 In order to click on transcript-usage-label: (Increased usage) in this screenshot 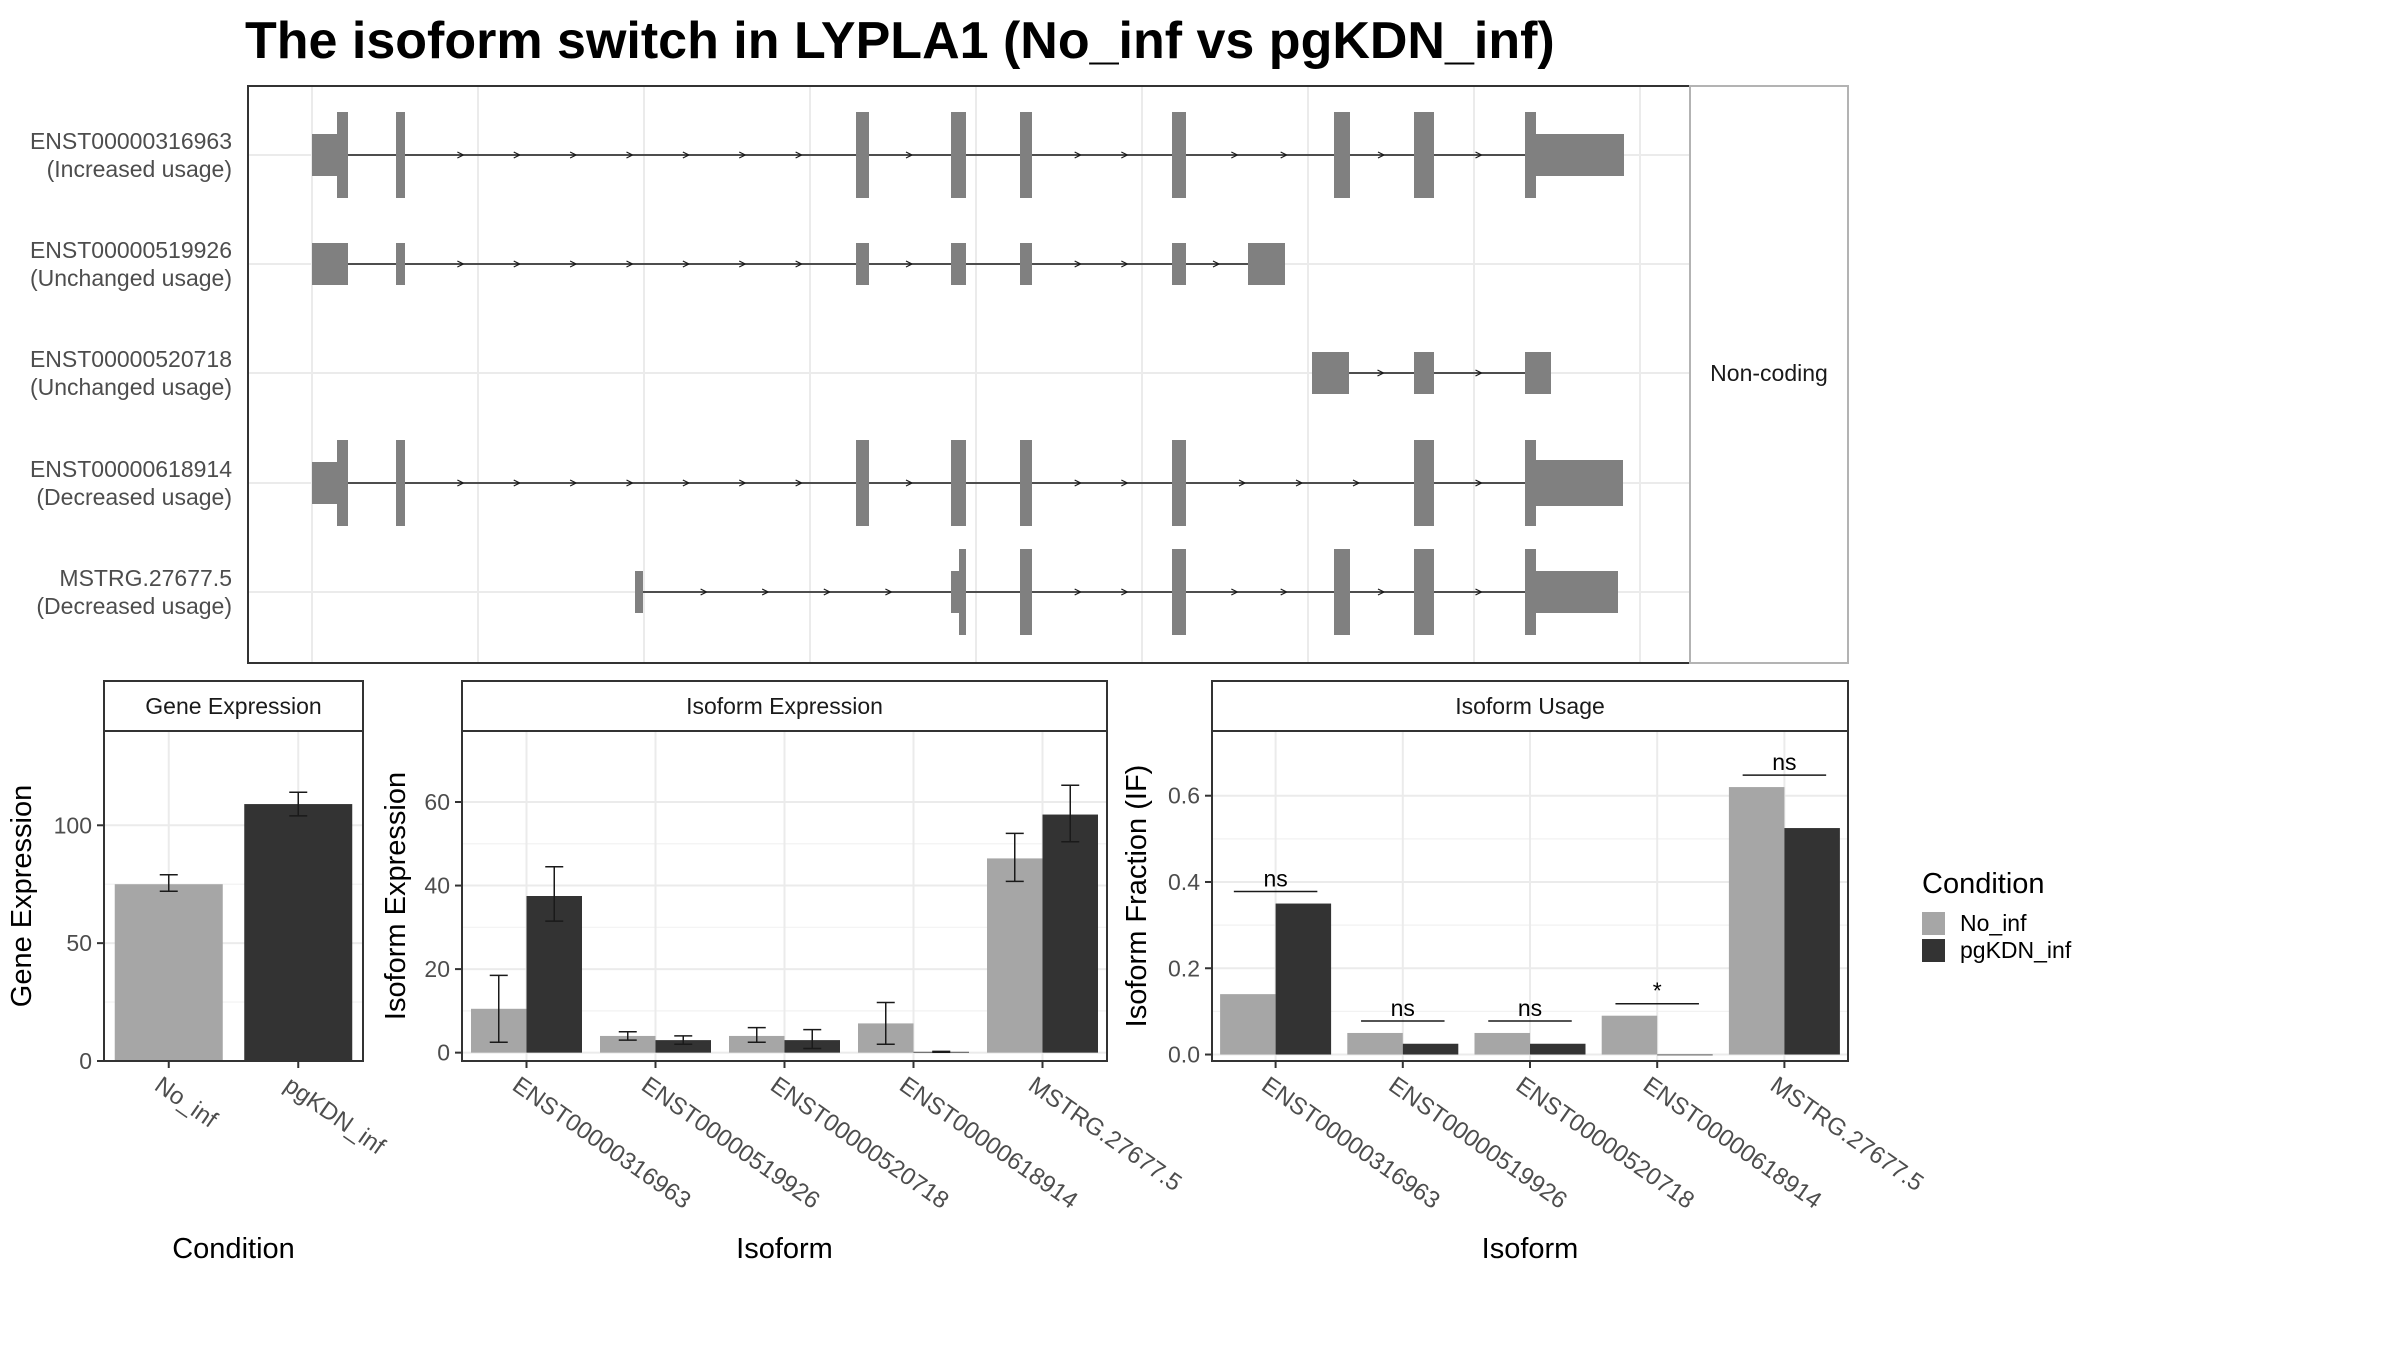, I will do `click(139, 169)`.